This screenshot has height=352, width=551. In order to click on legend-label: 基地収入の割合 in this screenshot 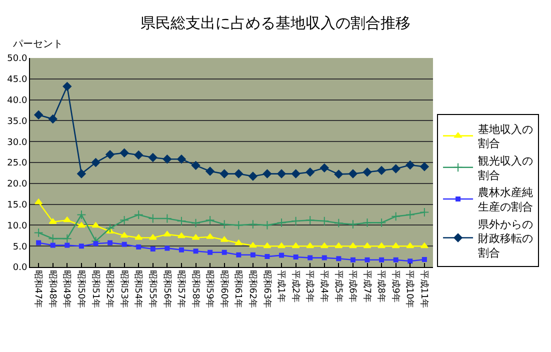, I will do `click(506, 136)`.